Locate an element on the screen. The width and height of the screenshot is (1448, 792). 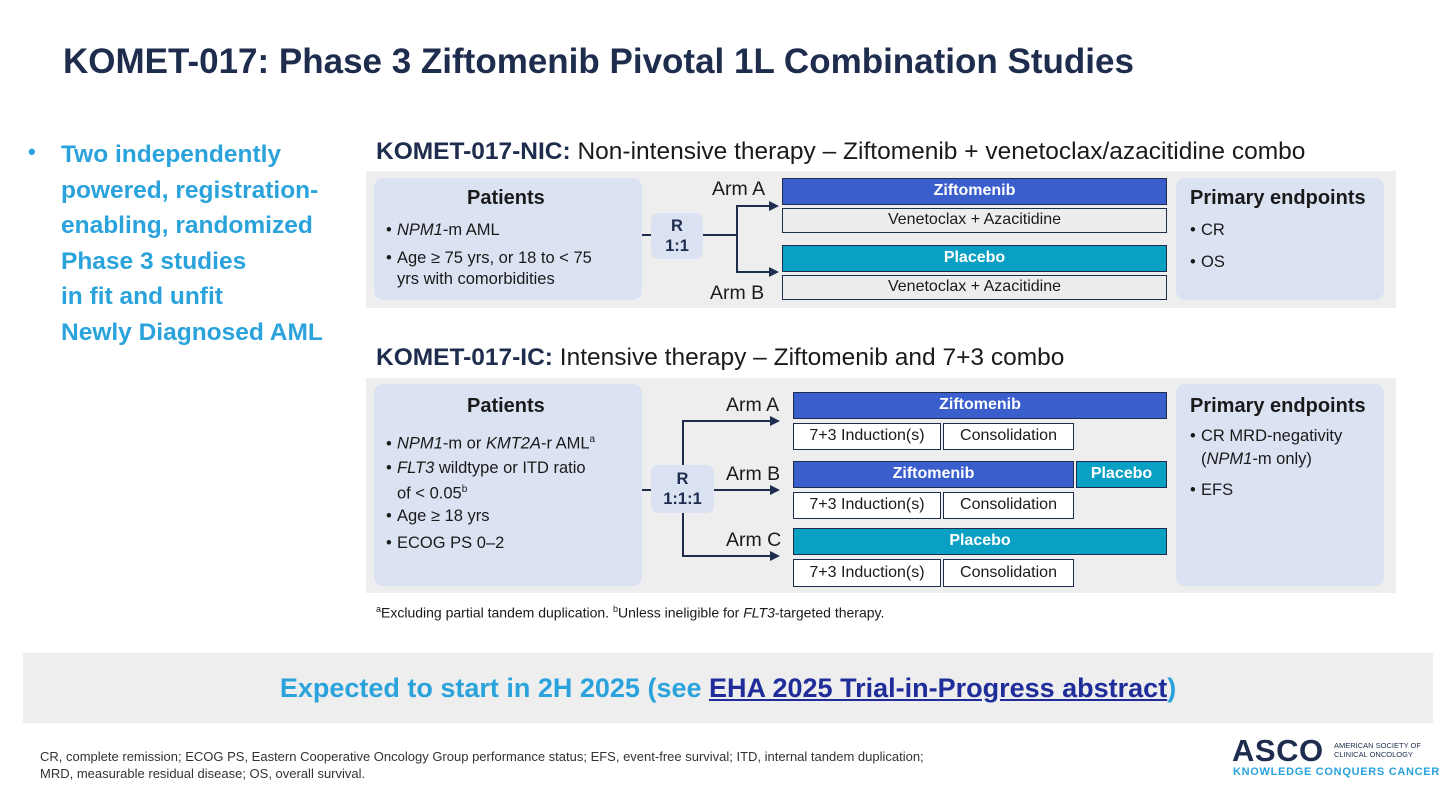
nic-endpoints-heading: Primary endpoints is located at coordinates (1278, 198).